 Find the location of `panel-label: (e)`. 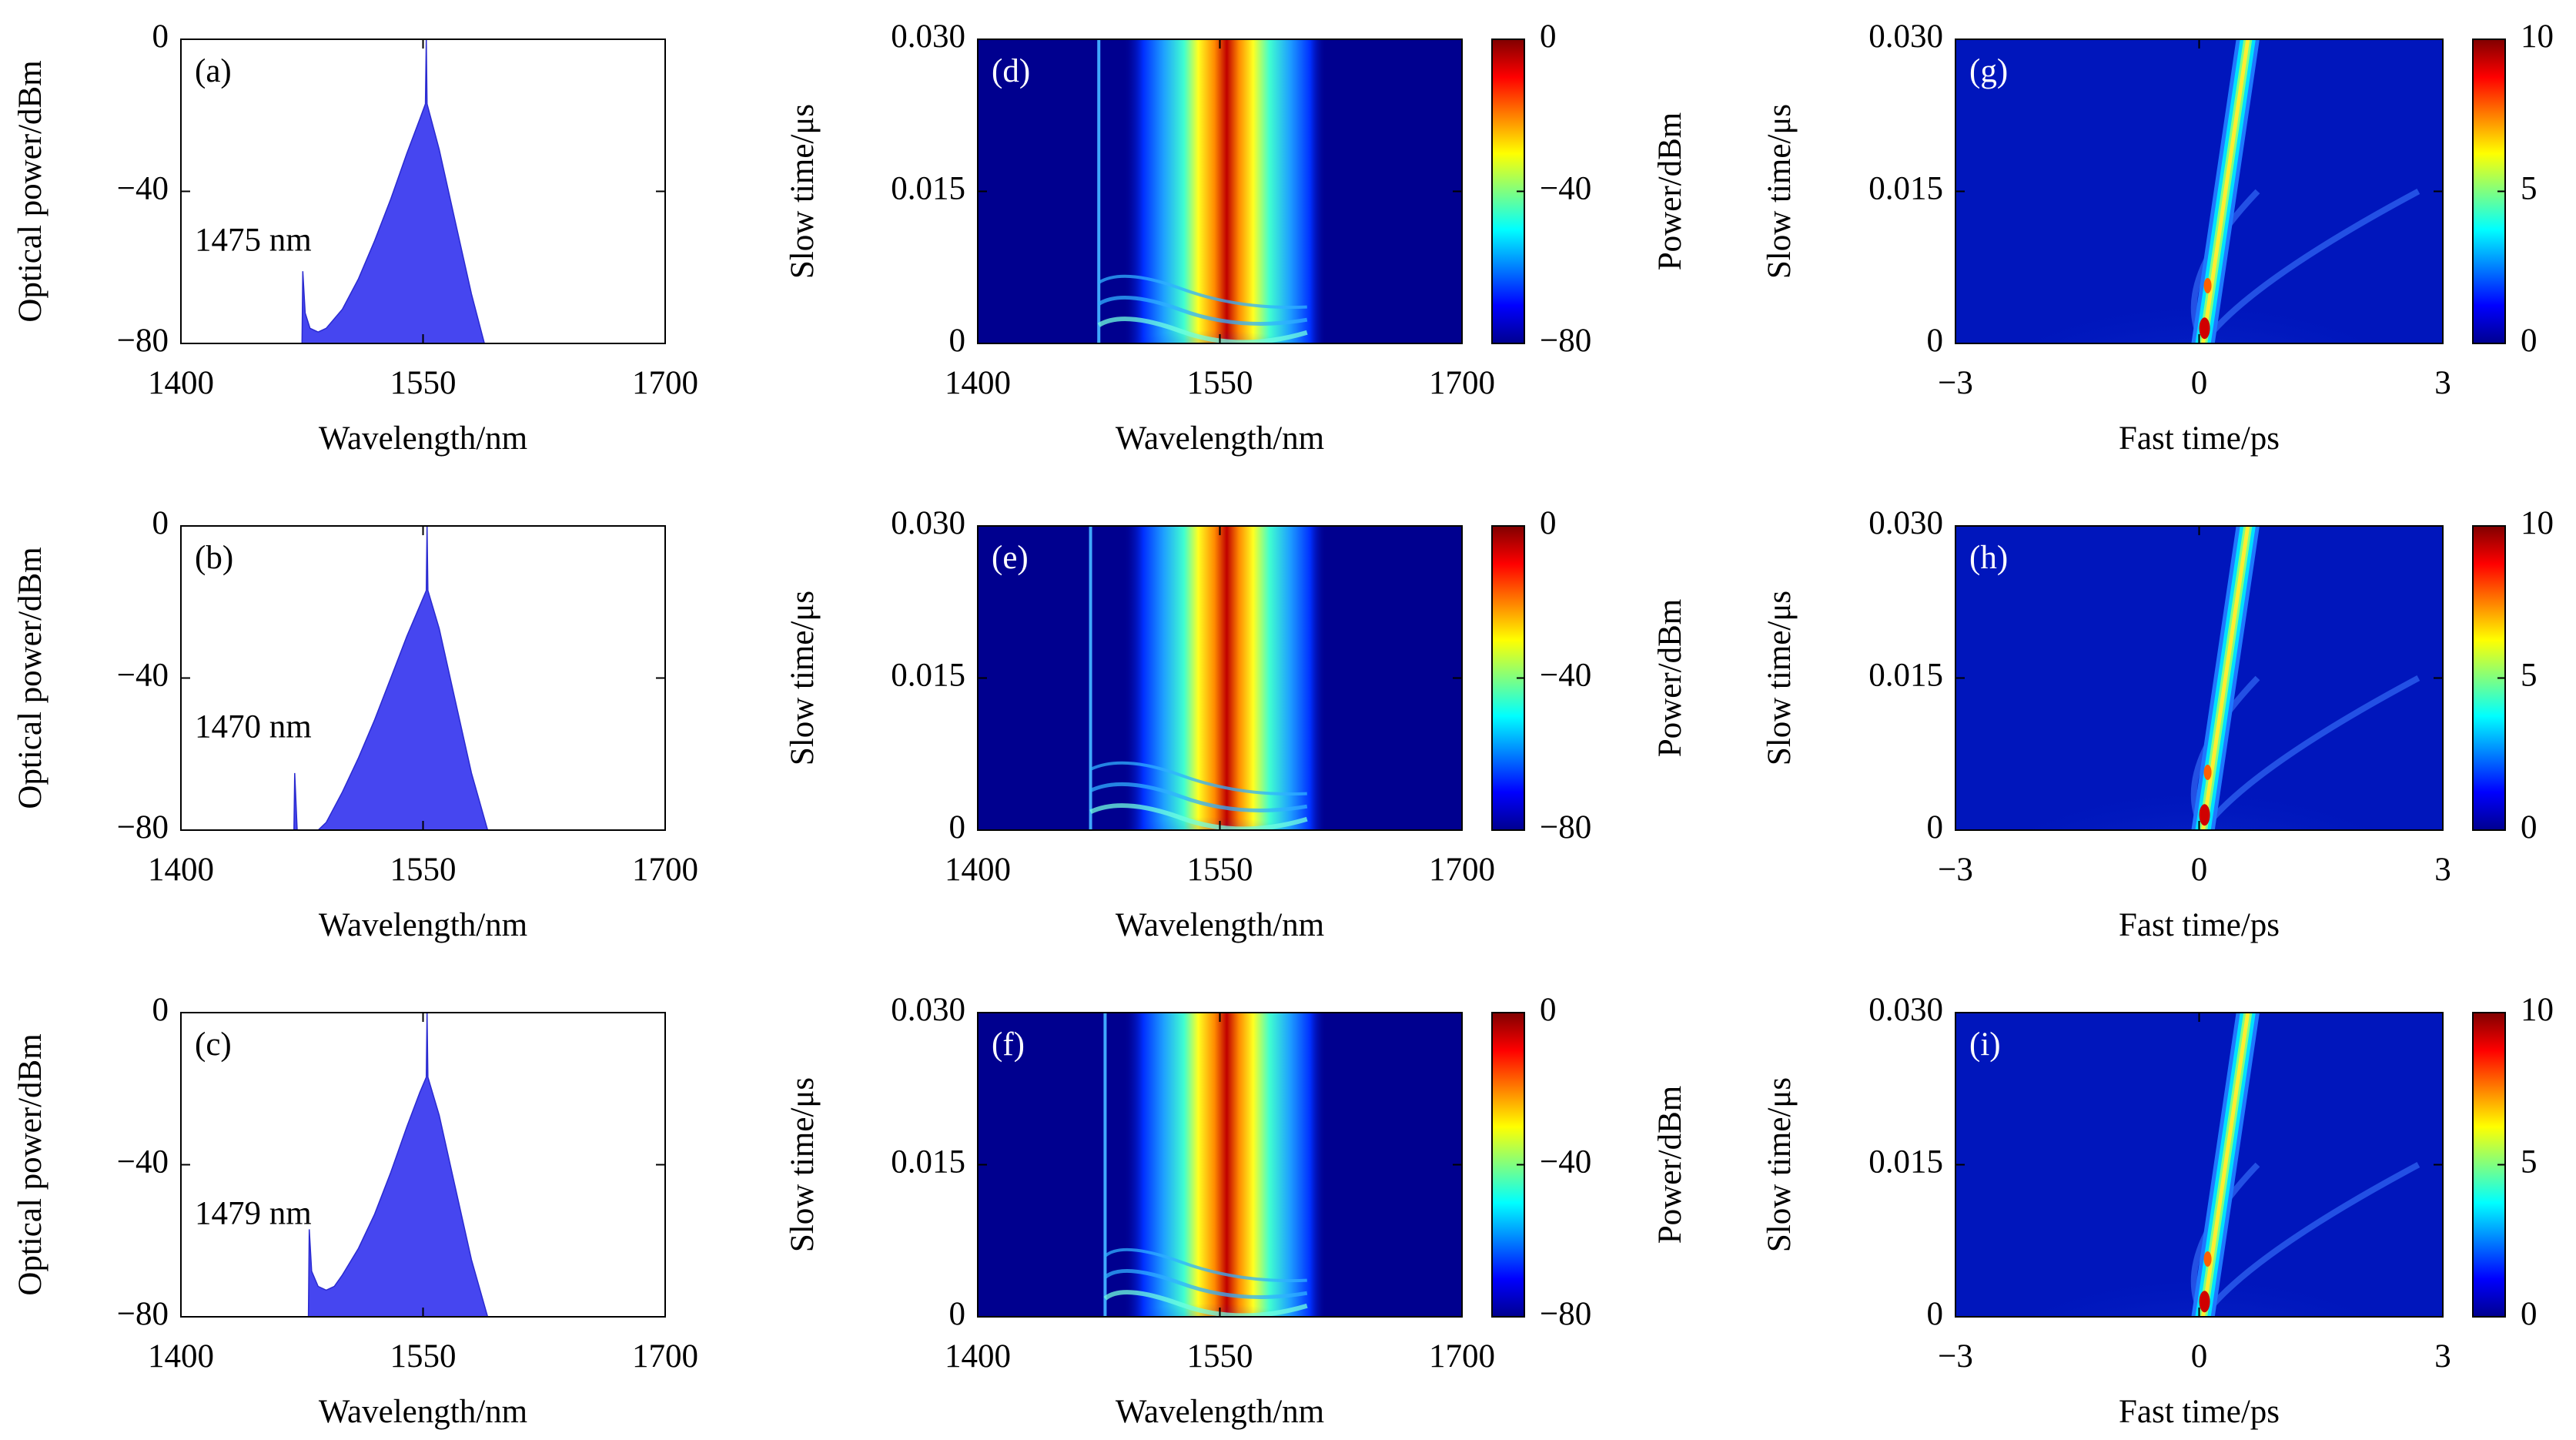

panel-label: (e) is located at coordinates (1011, 558).